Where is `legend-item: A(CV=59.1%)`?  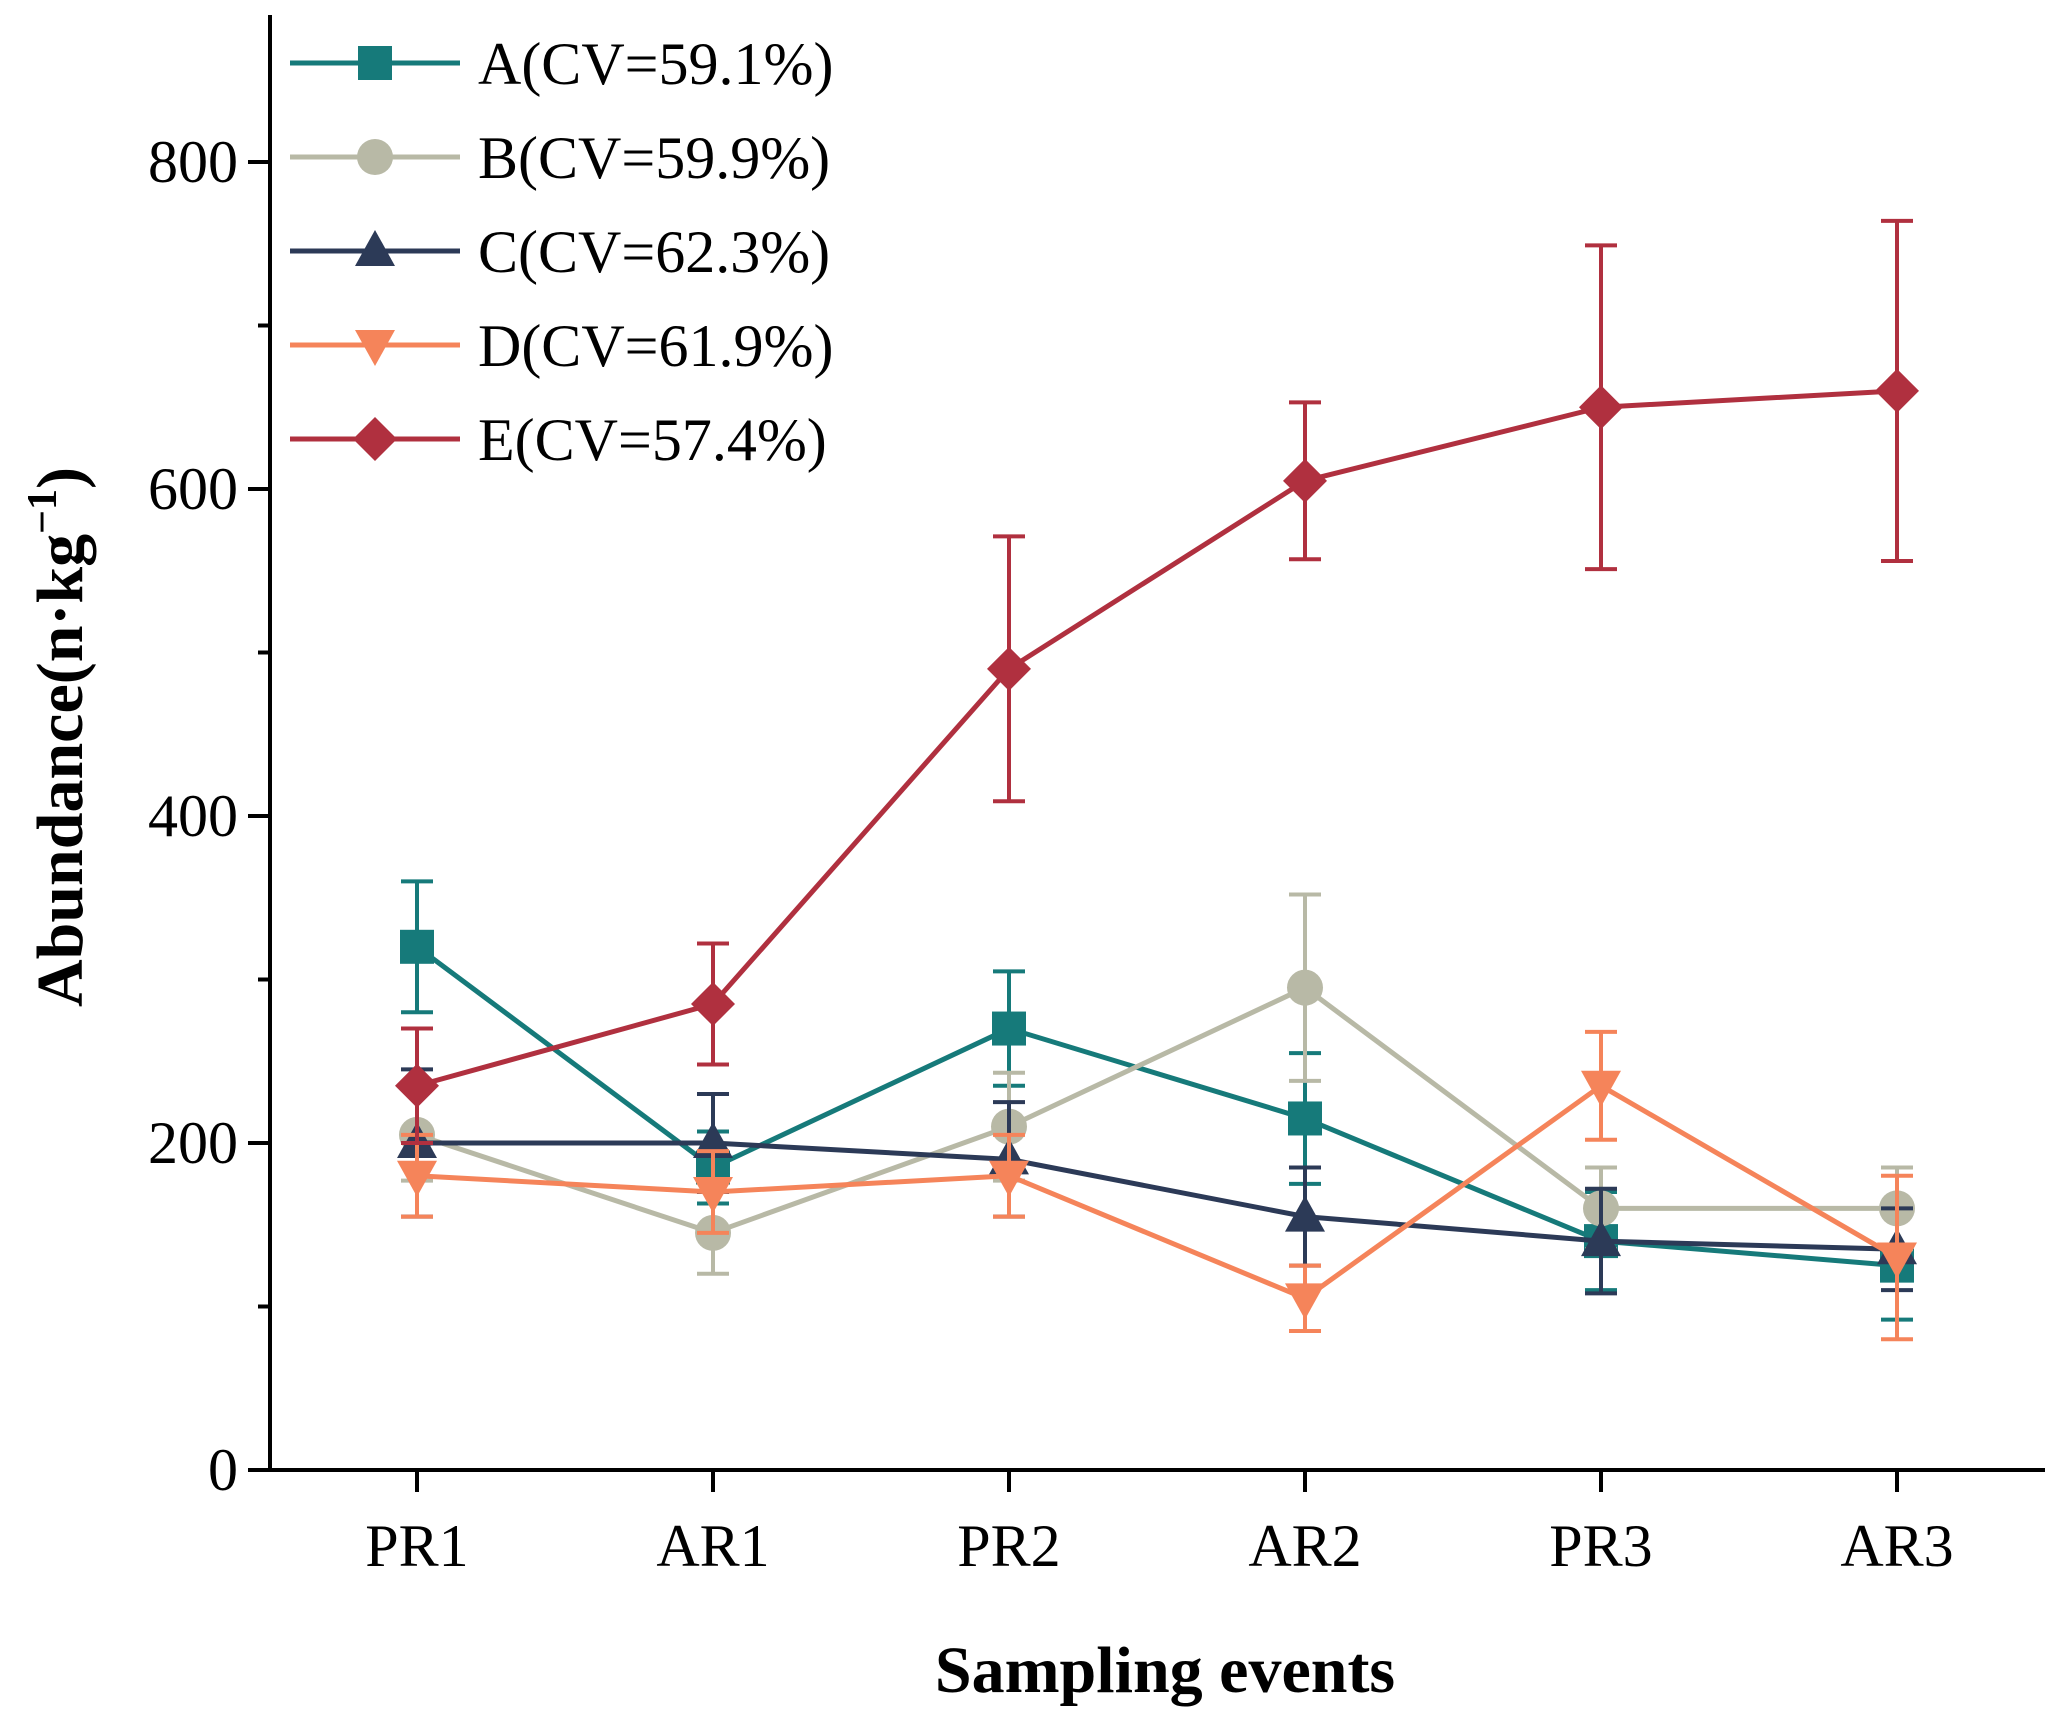 legend-item: A(CV=59.1%) is located at coordinates (561, 64).